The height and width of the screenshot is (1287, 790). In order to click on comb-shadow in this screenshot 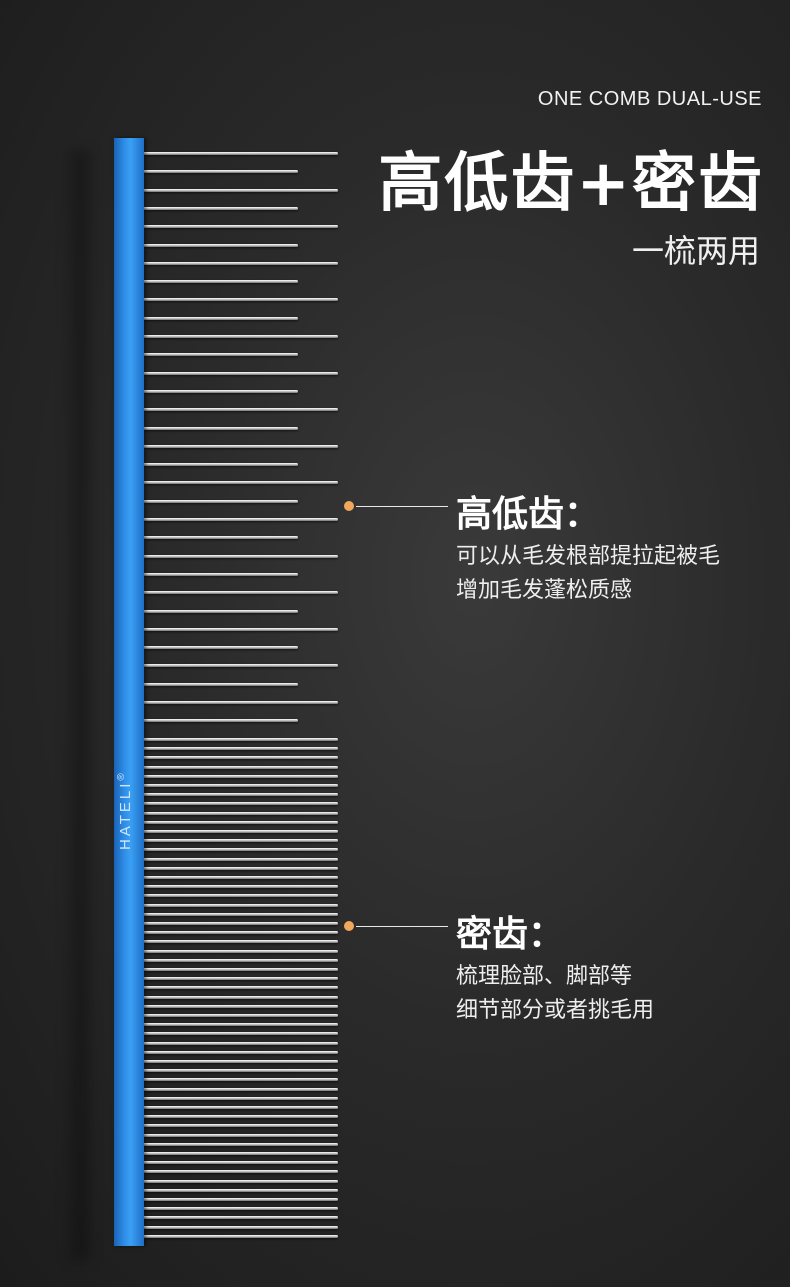, I will do `click(79, 705)`.